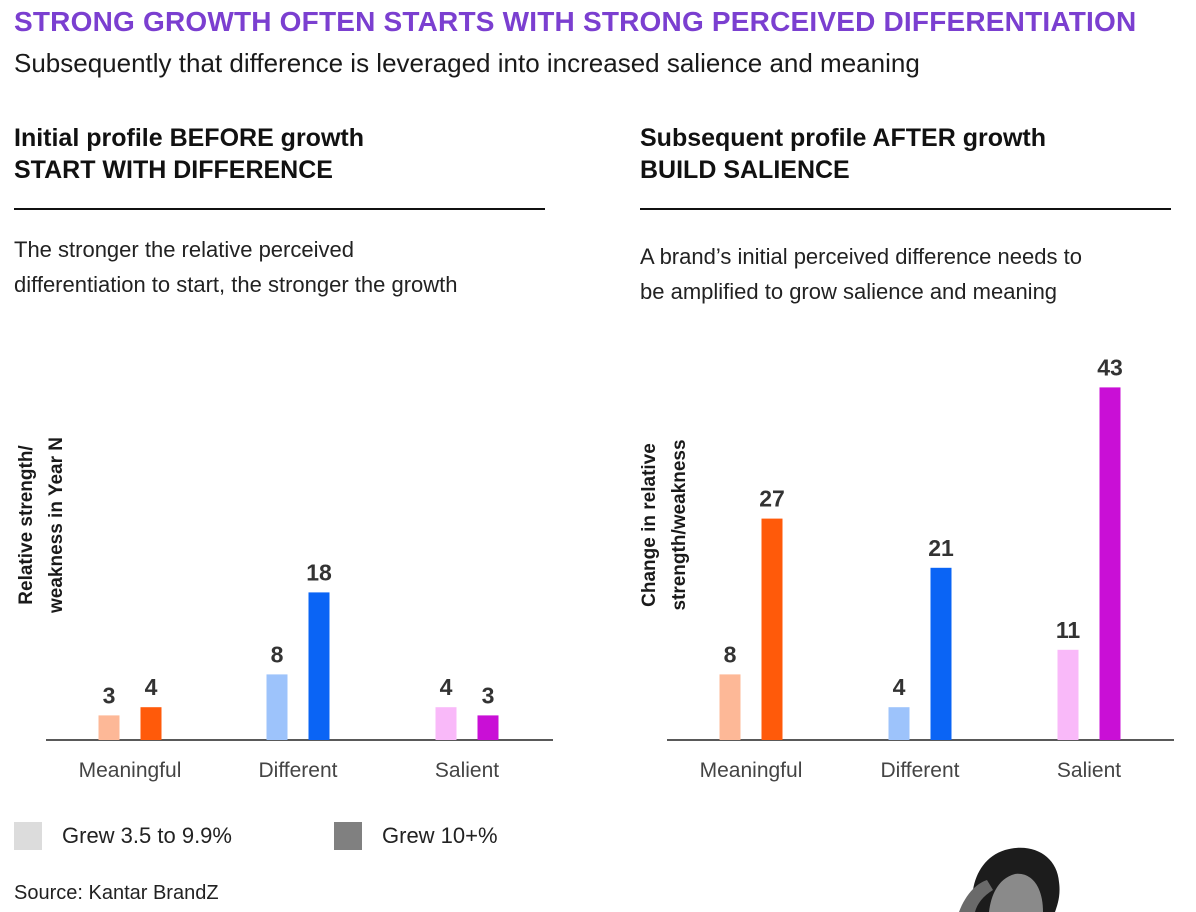  What do you see at coordinates (189, 138) in the screenshot?
I see `left-heading-line1: Initial profile BEFORE growth` at bounding box center [189, 138].